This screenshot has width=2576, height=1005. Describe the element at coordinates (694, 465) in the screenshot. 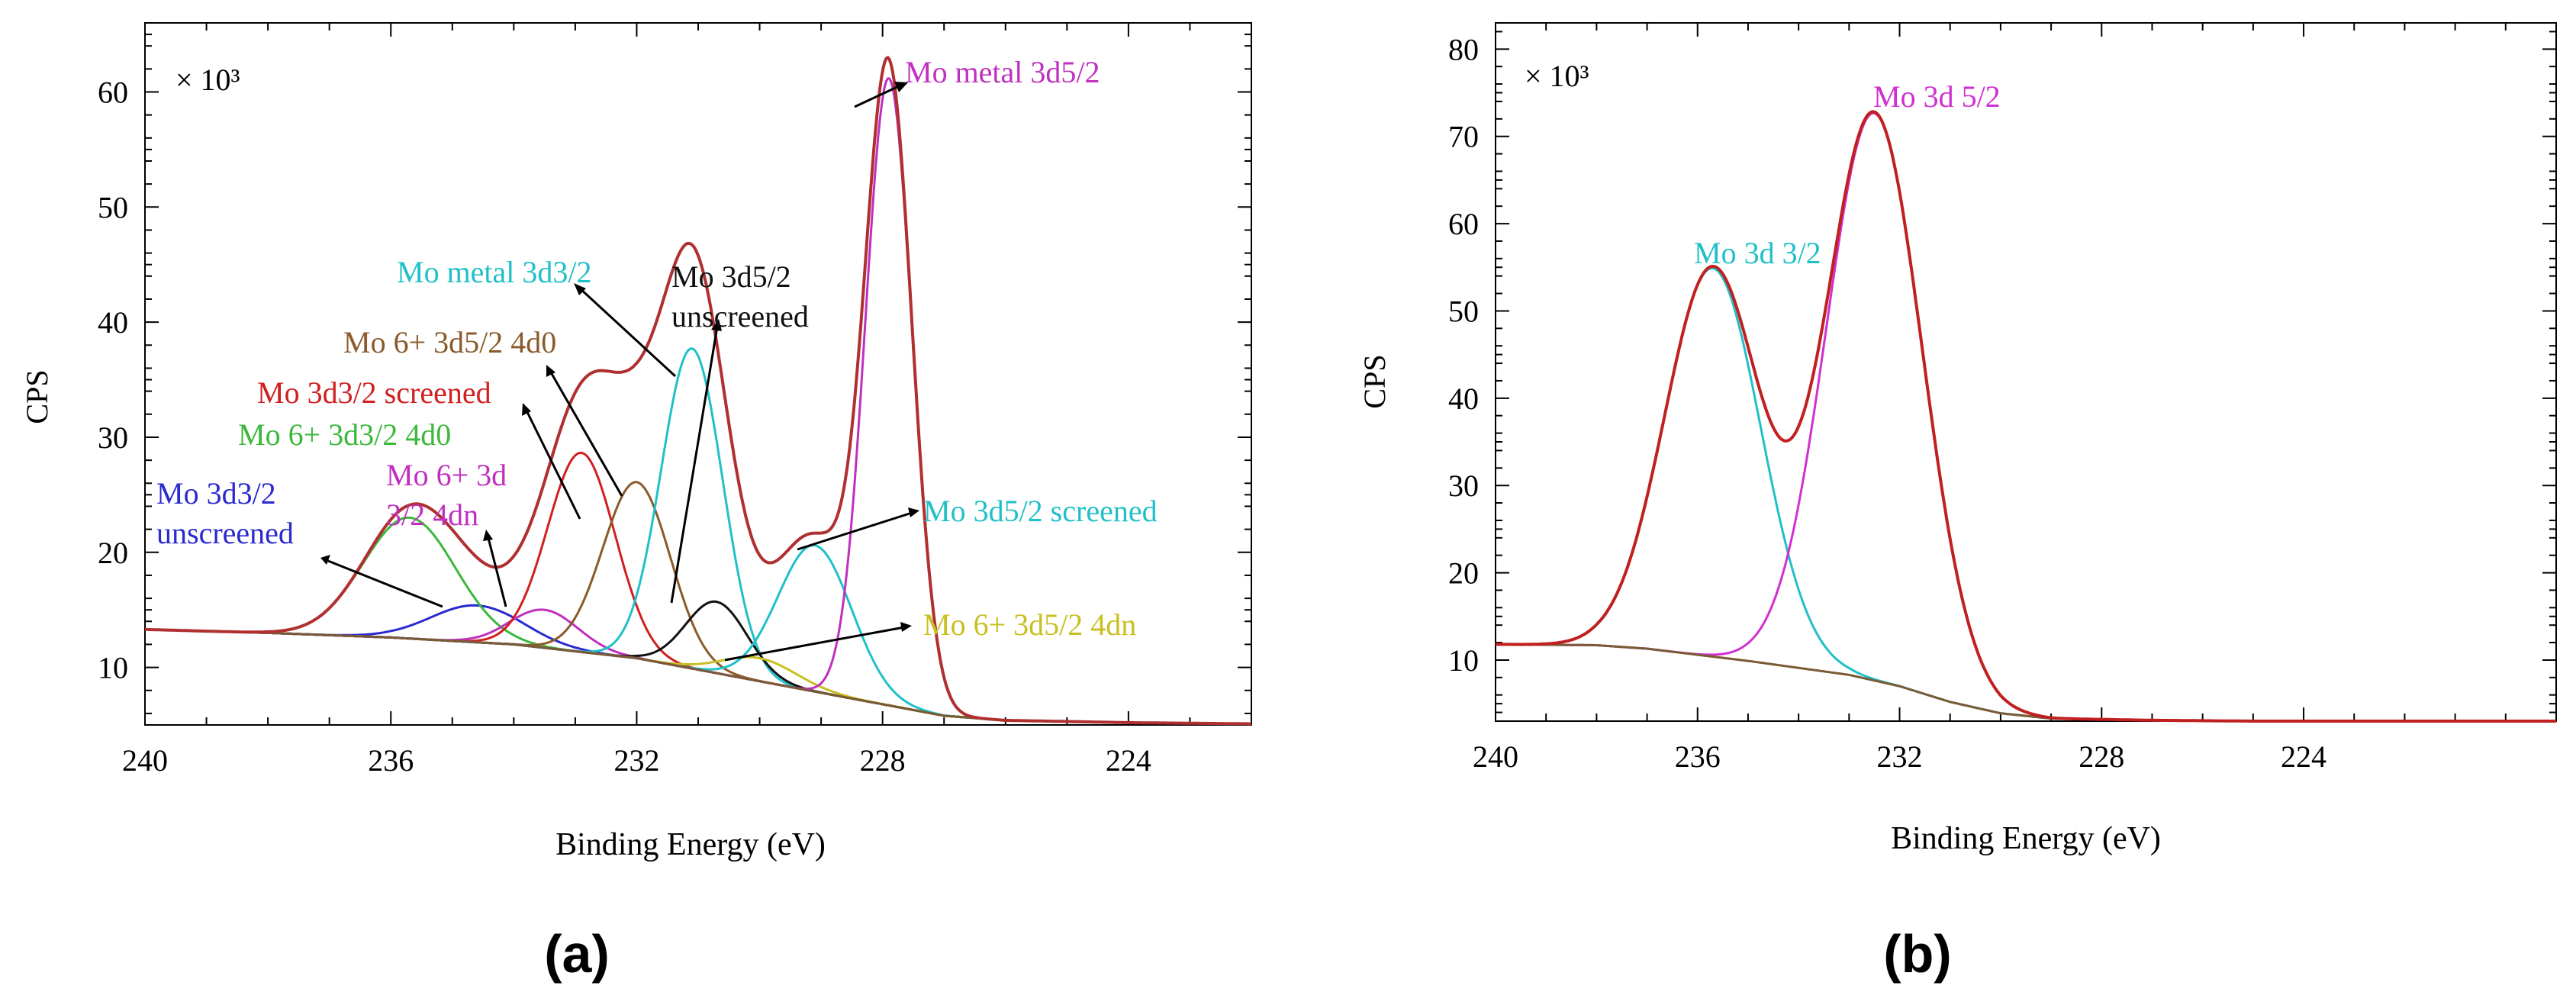

I see `arrow-mo-3d52-unscreened` at that location.